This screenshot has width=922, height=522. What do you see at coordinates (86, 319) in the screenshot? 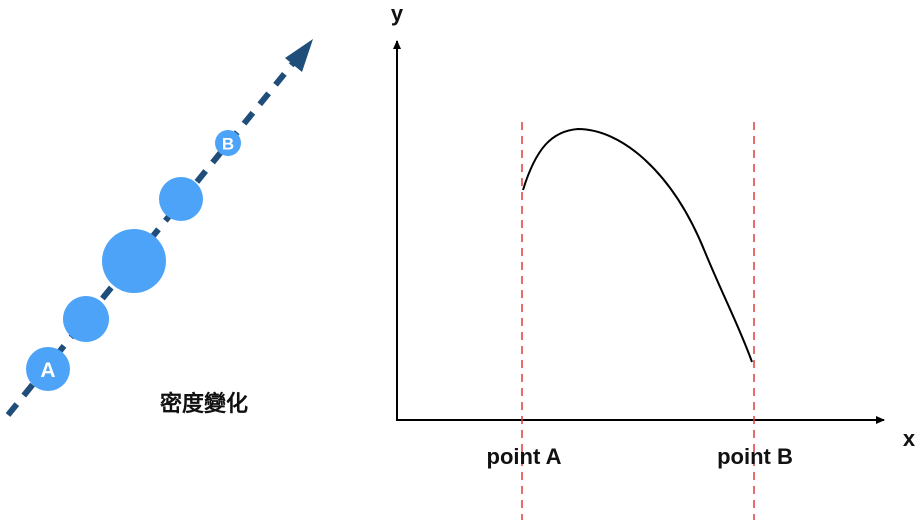
I see `density-circle-small` at bounding box center [86, 319].